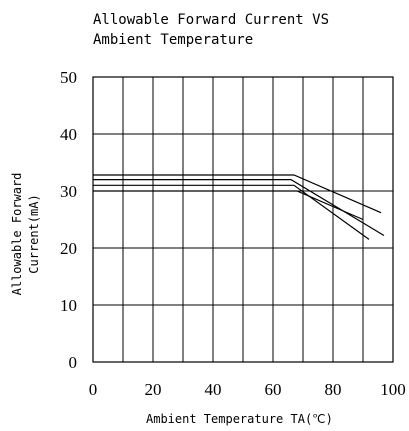  What do you see at coordinates (333, 389) in the screenshot?
I see `x-tick-label: 80` at bounding box center [333, 389].